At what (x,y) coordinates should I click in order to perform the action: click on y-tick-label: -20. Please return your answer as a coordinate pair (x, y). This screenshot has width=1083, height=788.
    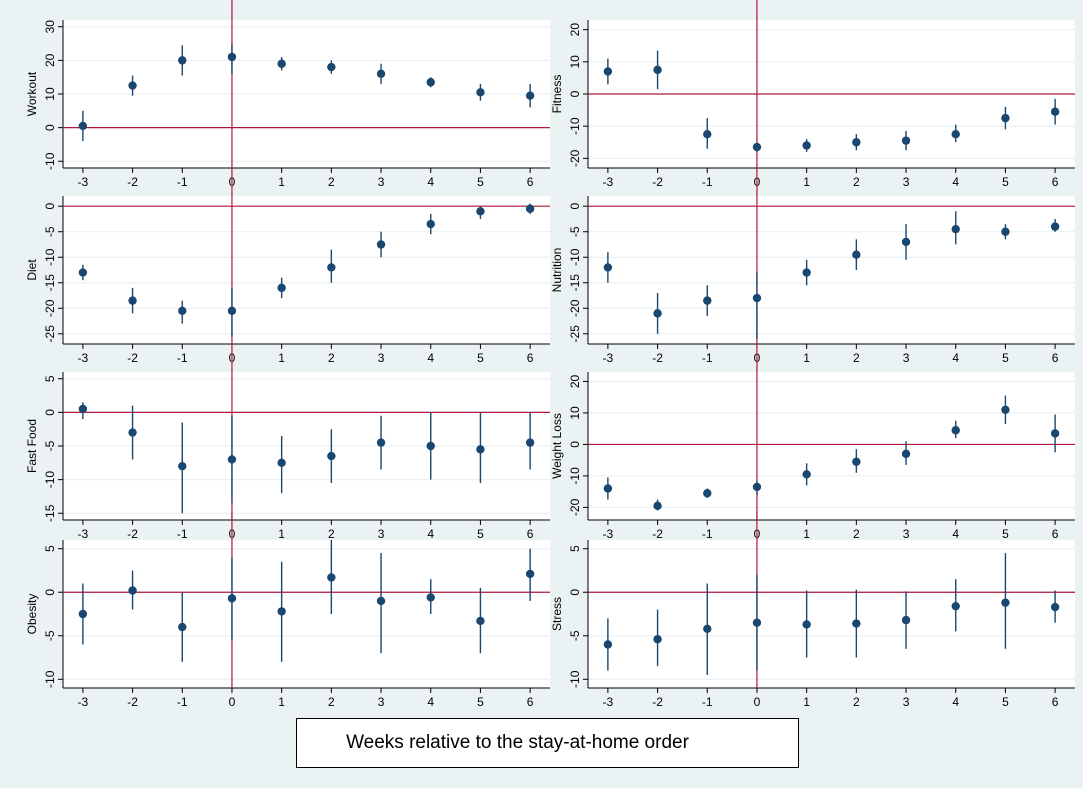
    Looking at the image, I should click on (50, 308).